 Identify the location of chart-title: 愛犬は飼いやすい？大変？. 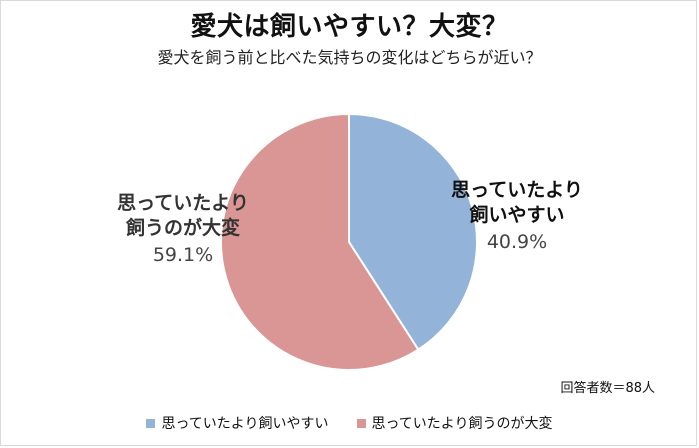
(349, 27).